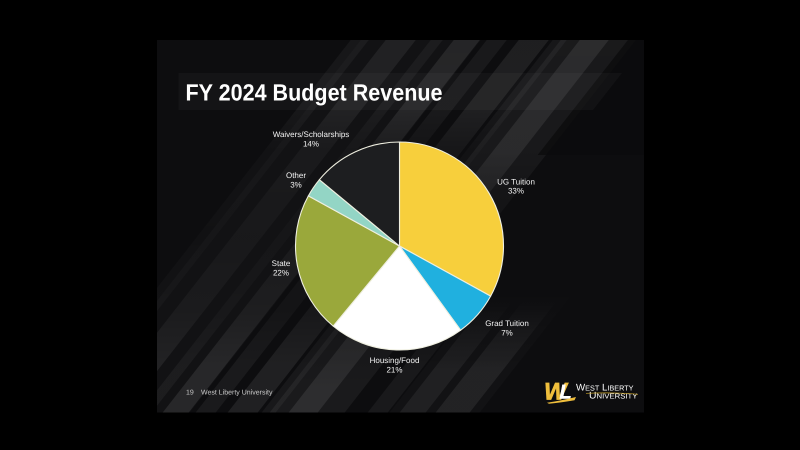  I want to click on svg-text: Grad Tuition, so click(507, 323).